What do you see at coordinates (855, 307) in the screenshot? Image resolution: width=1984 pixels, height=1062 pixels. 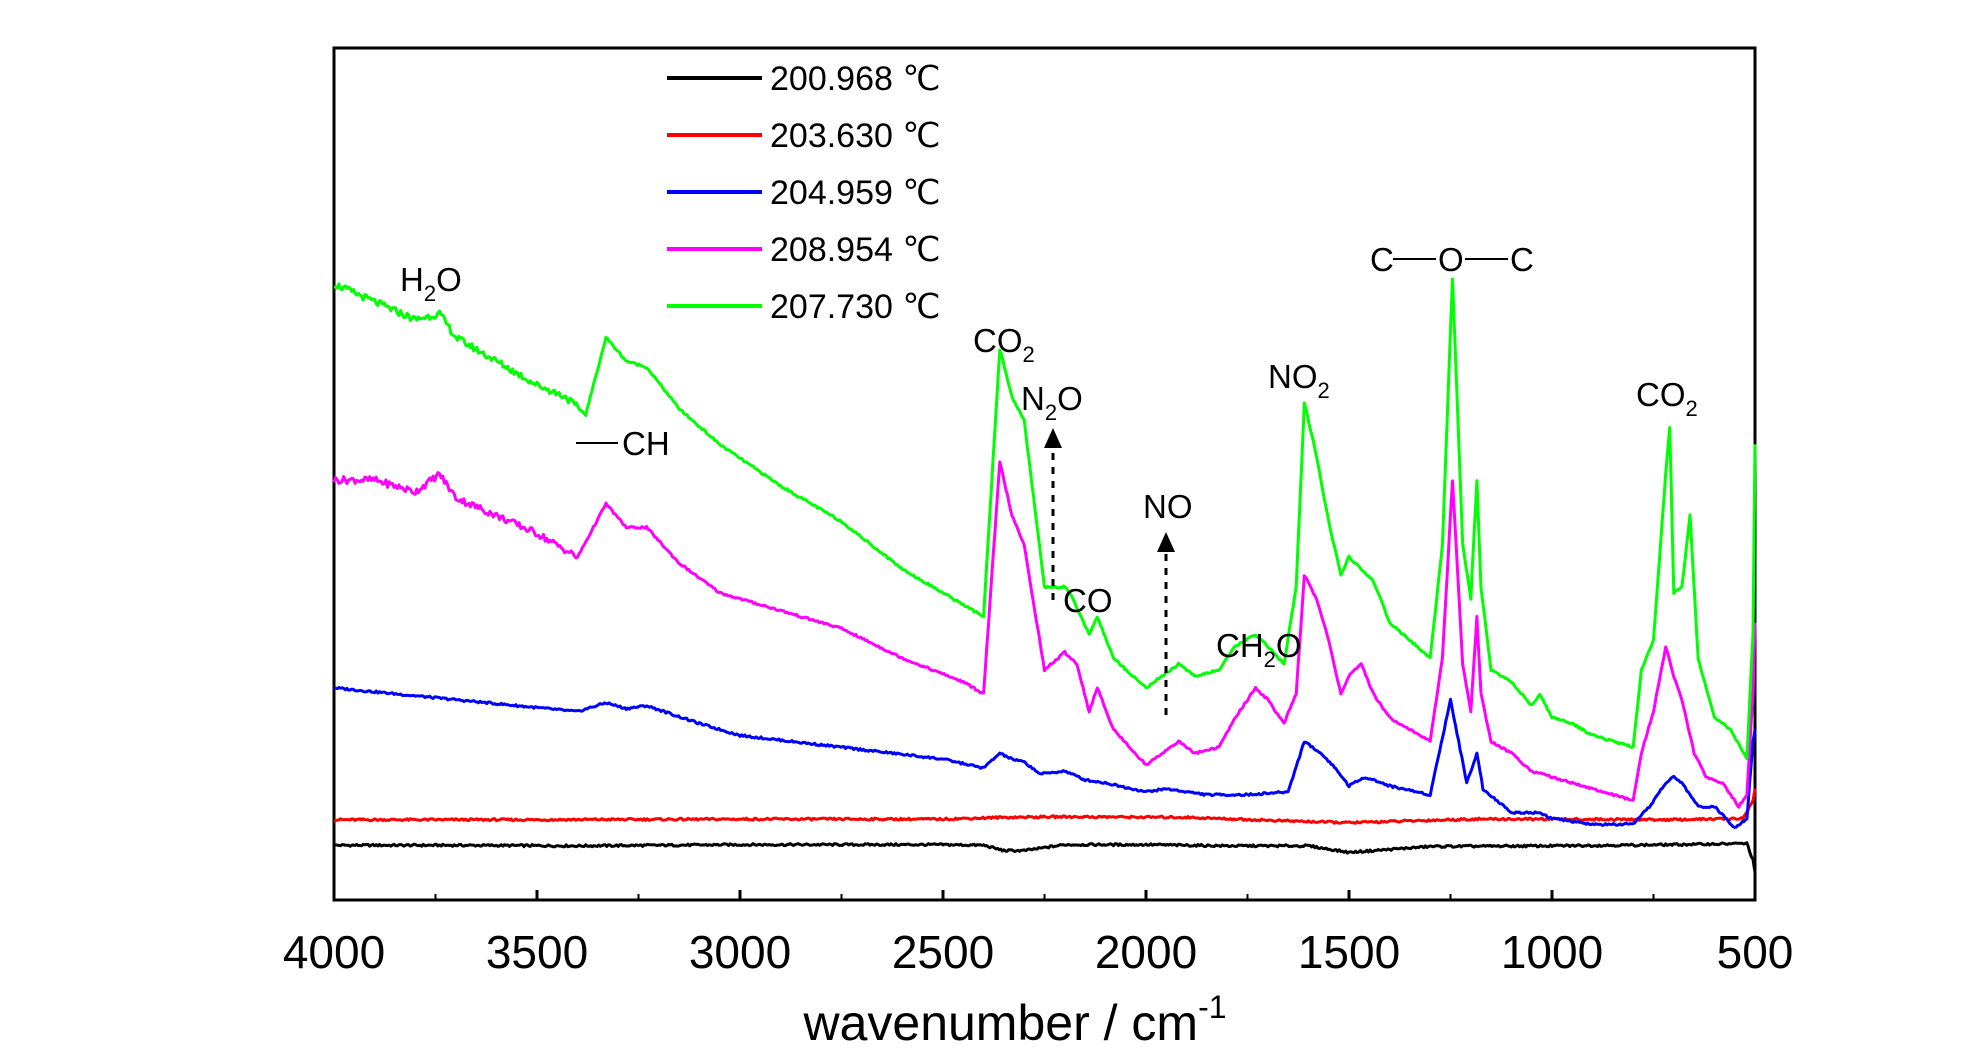 I see `legend-label: 207.730 ℃` at bounding box center [855, 307].